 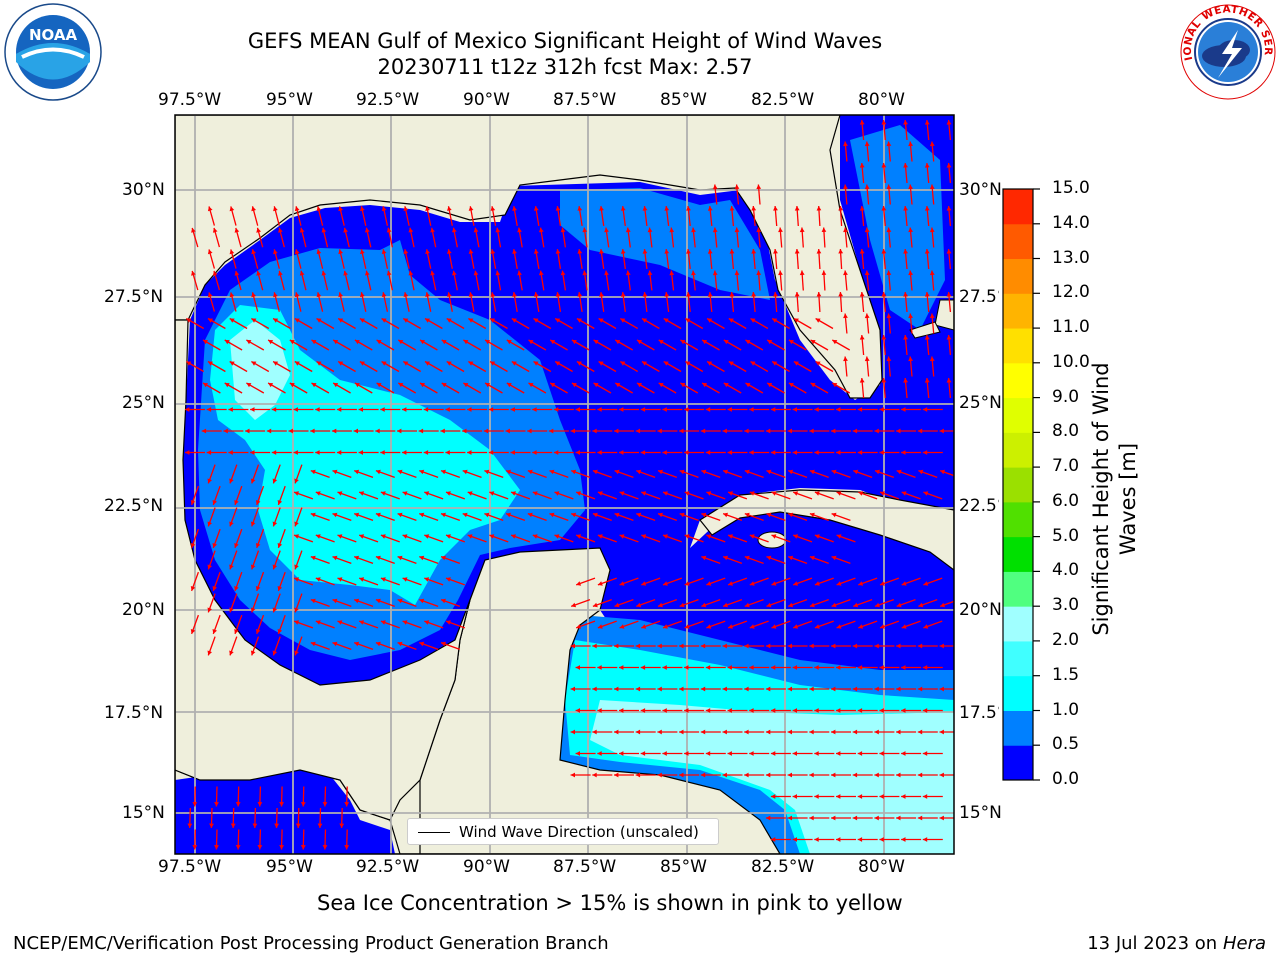 What do you see at coordinates (486, 867) in the screenshot?
I see `lon-label-bottom-90: 90°W` at bounding box center [486, 867].